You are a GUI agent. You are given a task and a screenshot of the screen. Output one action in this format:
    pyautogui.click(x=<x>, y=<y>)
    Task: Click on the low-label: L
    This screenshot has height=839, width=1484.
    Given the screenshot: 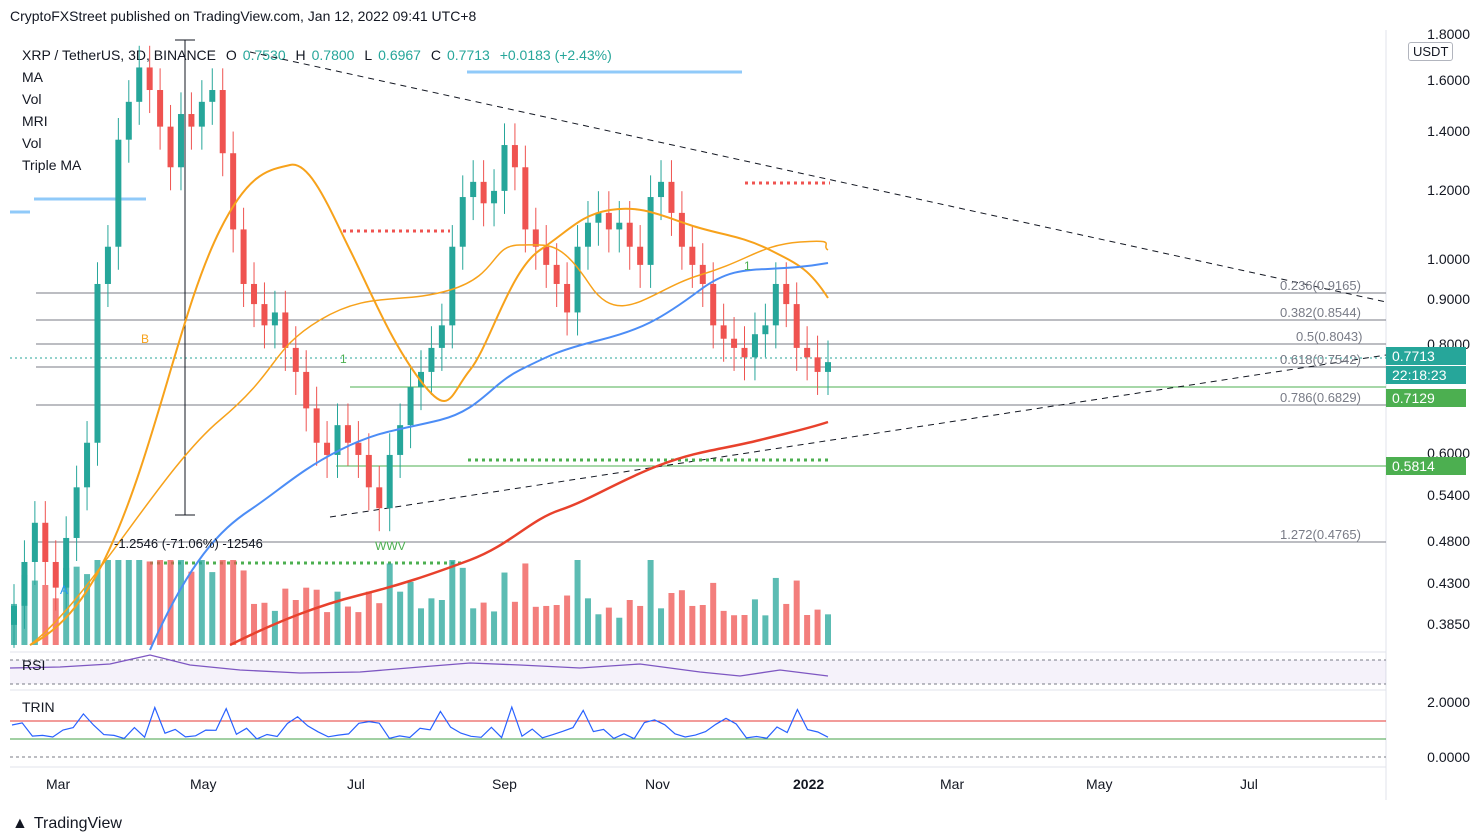 What is the action you would take?
    pyautogui.click(x=368, y=55)
    